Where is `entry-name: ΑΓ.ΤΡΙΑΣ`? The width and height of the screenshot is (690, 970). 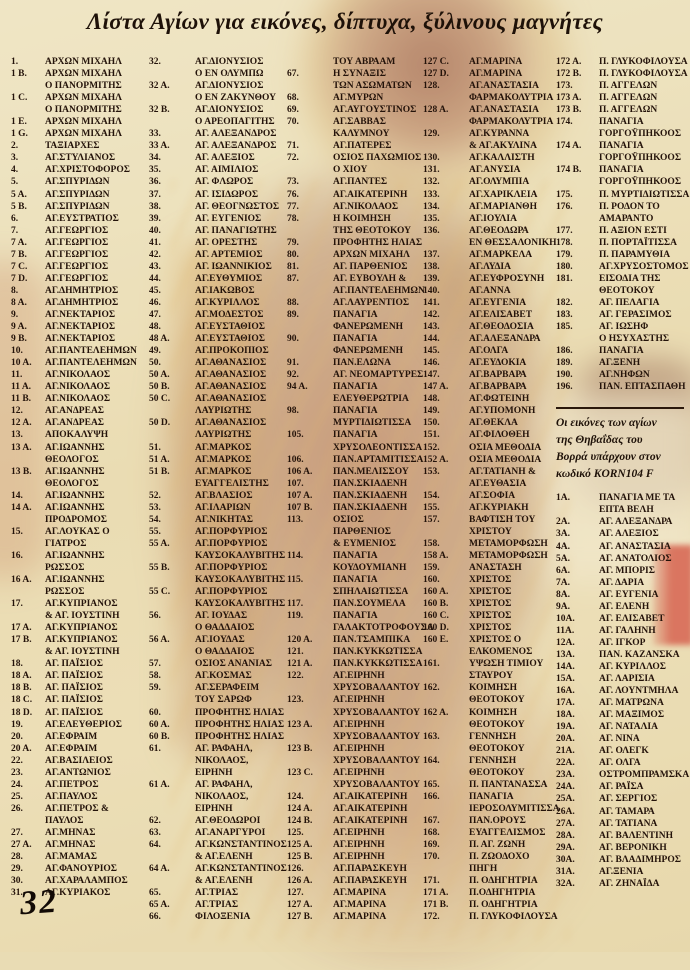 entry-name: ΑΓ.ΤΡΙΑΣ is located at coordinates (217, 905).